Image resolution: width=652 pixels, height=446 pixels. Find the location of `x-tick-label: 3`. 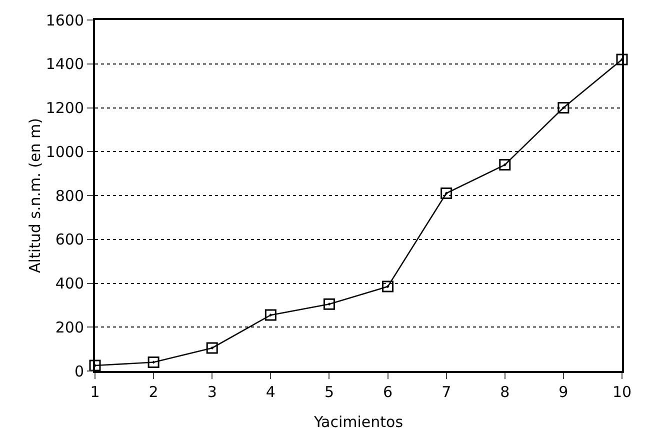

x-tick-label: 3 is located at coordinates (212, 392).